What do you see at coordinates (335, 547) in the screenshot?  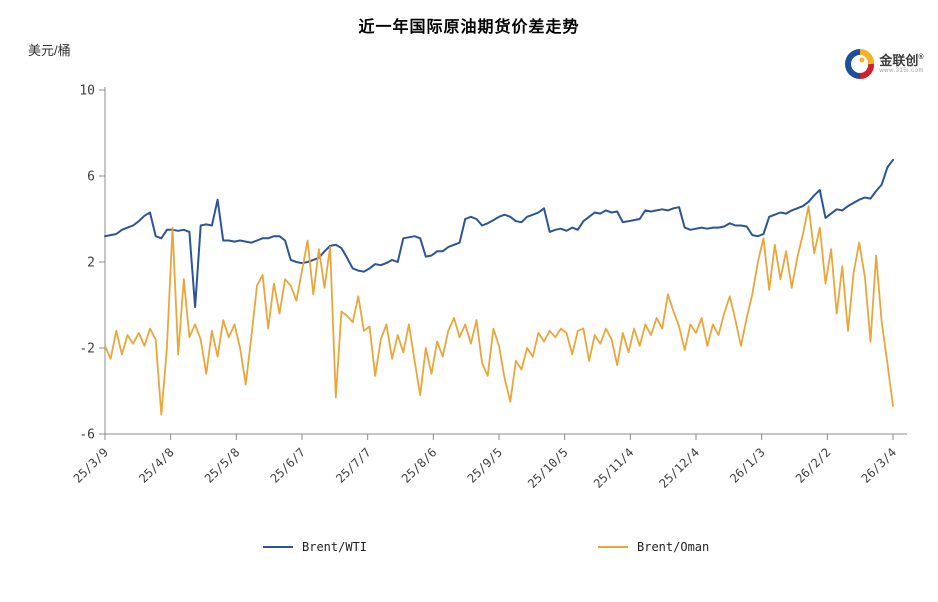 I see `legend-label-brent-wti: Brent/WTI` at bounding box center [335, 547].